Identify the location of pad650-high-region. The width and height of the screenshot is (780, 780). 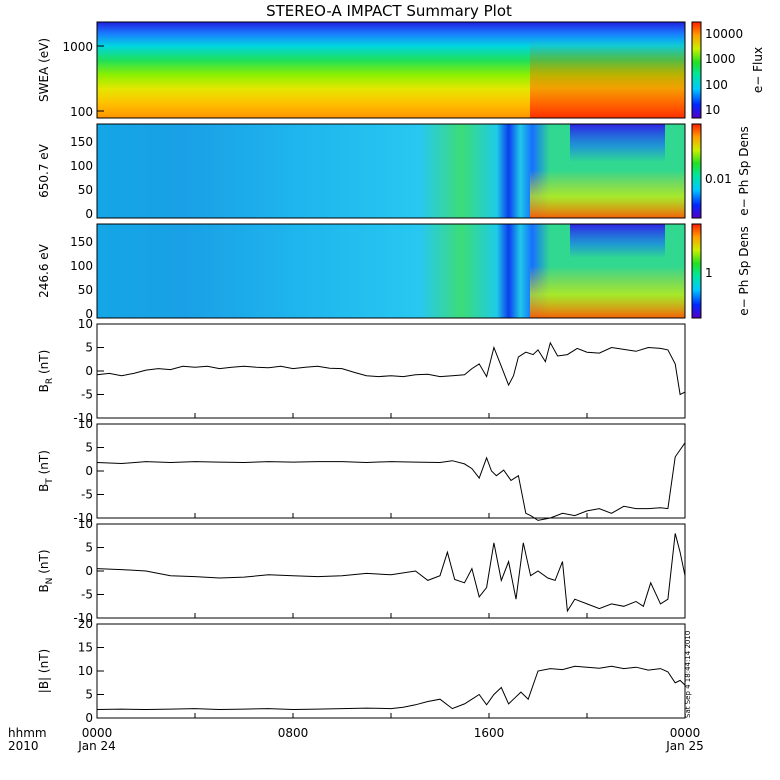
(617, 143).